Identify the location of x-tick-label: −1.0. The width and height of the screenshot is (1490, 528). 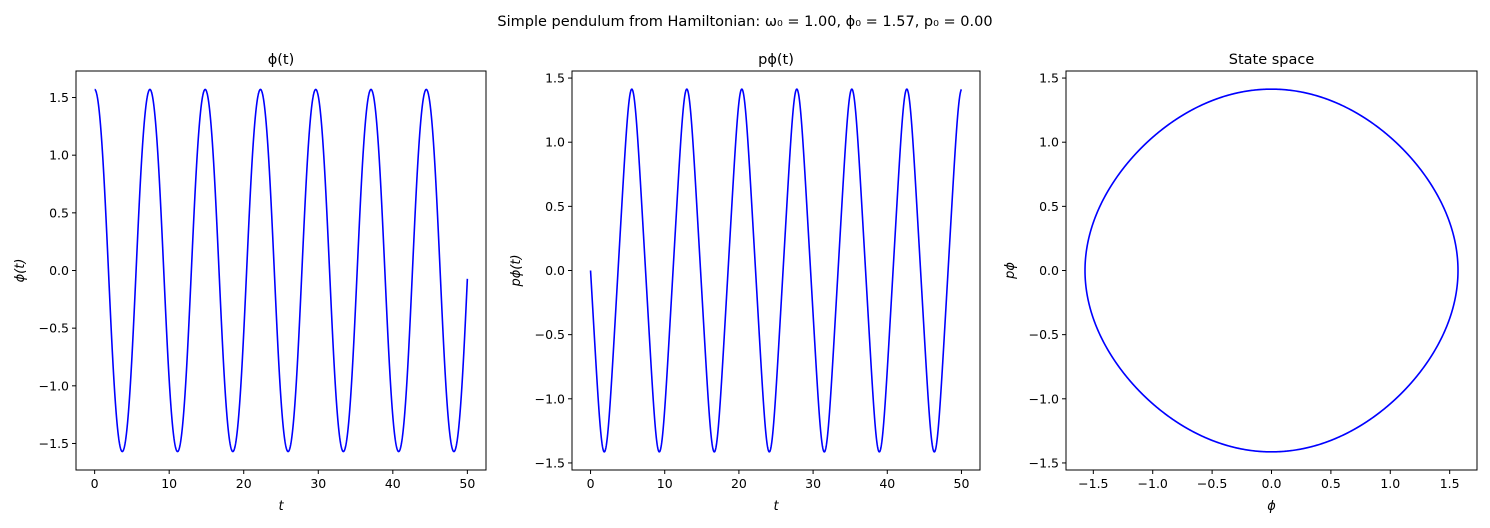
(1153, 483).